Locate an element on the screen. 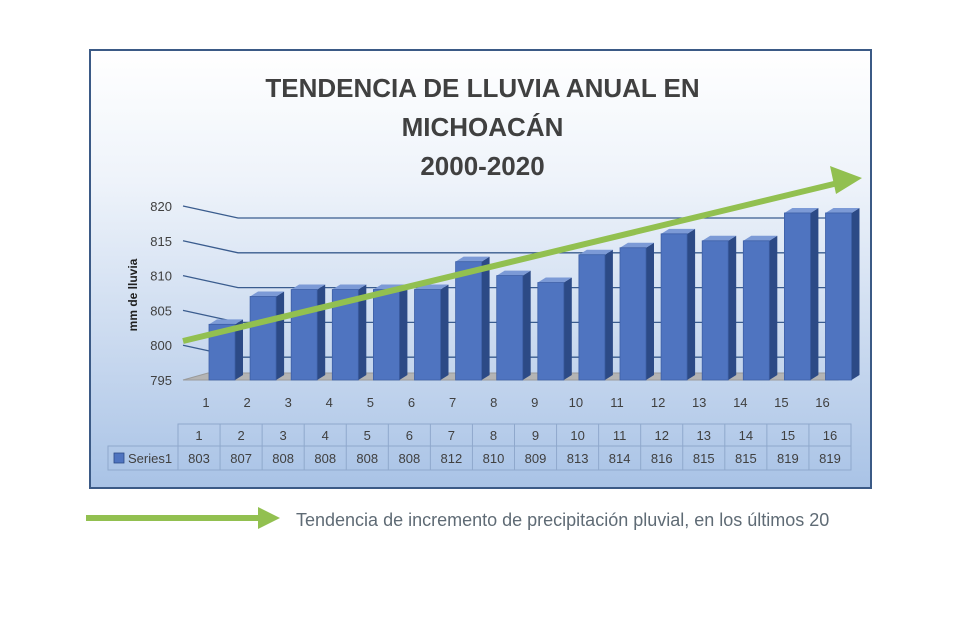  data-table-header-cell: 13 is located at coordinates (704, 435).